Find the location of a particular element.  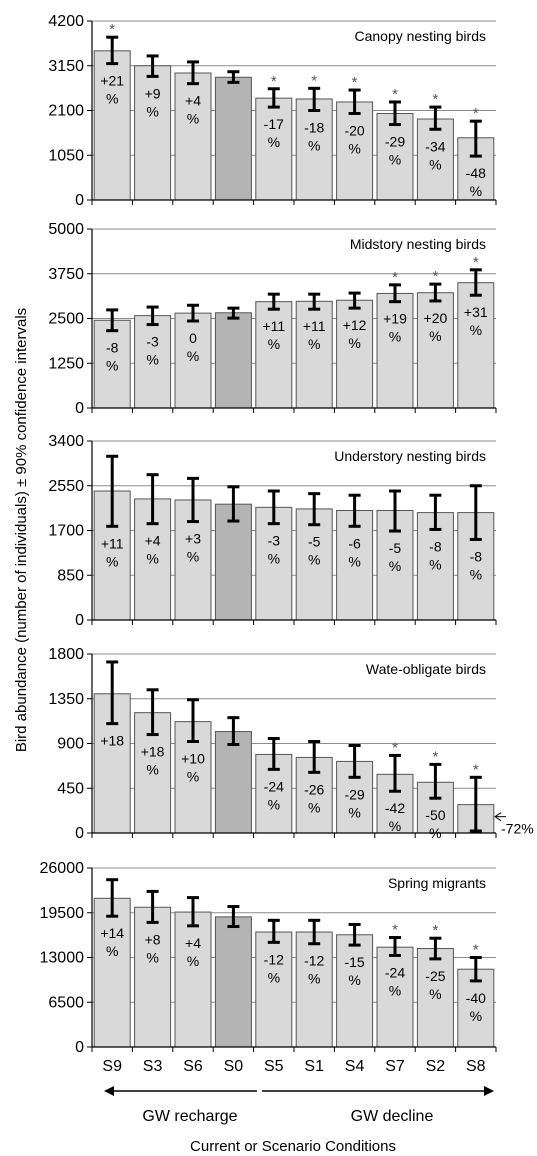

percent-label: -24% is located at coordinates (395, 981).